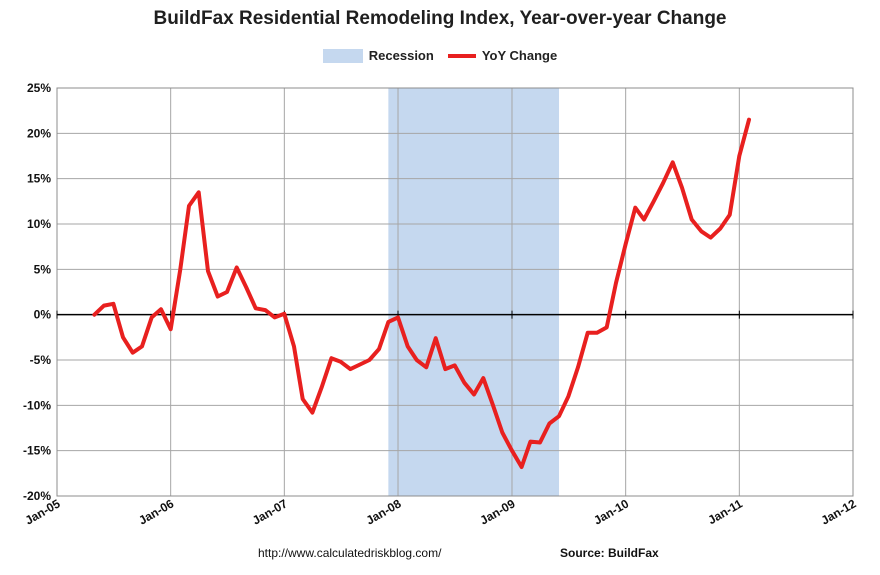  What do you see at coordinates (156, 511) in the screenshot?
I see `x-tick-label: Jan-06` at bounding box center [156, 511].